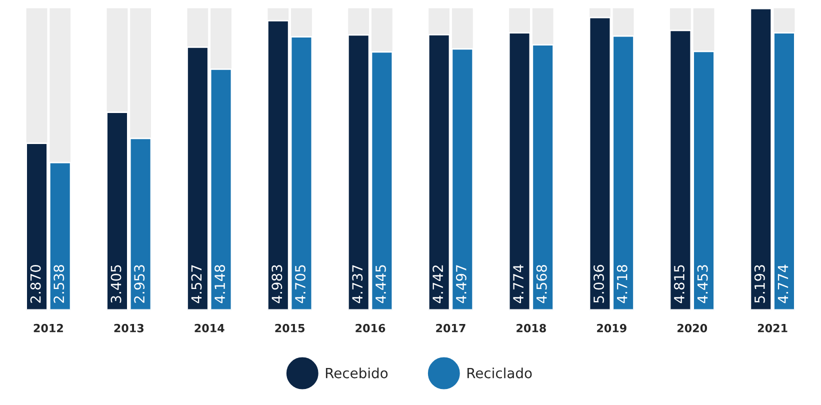 This screenshot has width=821, height=405. Describe the element at coordinates (622, 284) in the screenshot. I see `data-label: 4.718` at that location.